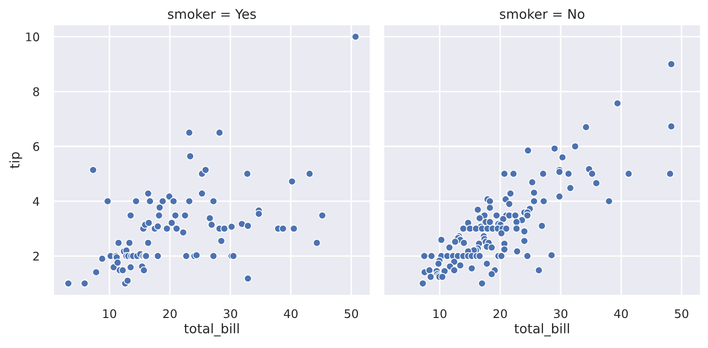 The width and height of the screenshot is (708, 348). Describe the element at coordinates (33, 37) in the screenshot. I see `y-tick-label: 10` at that location.